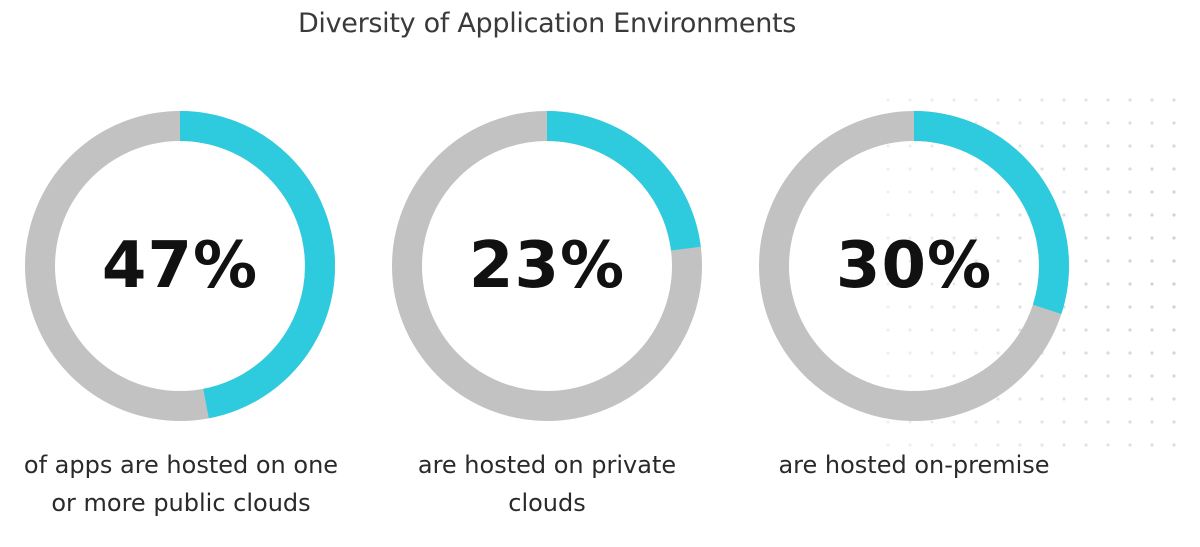 The height and width of the screenshot is (547, 1200). Describe the element at coordinates (547, 503) in the screenshot. I see `caption-line: clouds` at that location.